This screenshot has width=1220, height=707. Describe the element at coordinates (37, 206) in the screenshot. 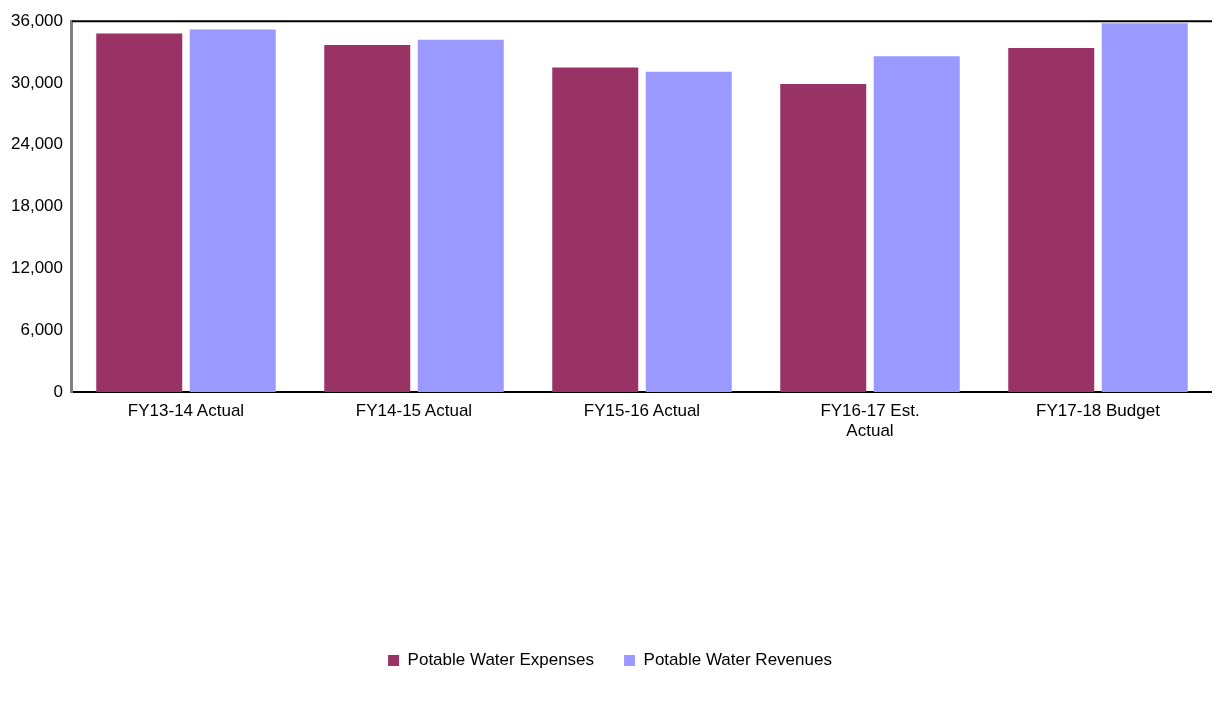

I see `y-tick-label: 18,000` at that location.